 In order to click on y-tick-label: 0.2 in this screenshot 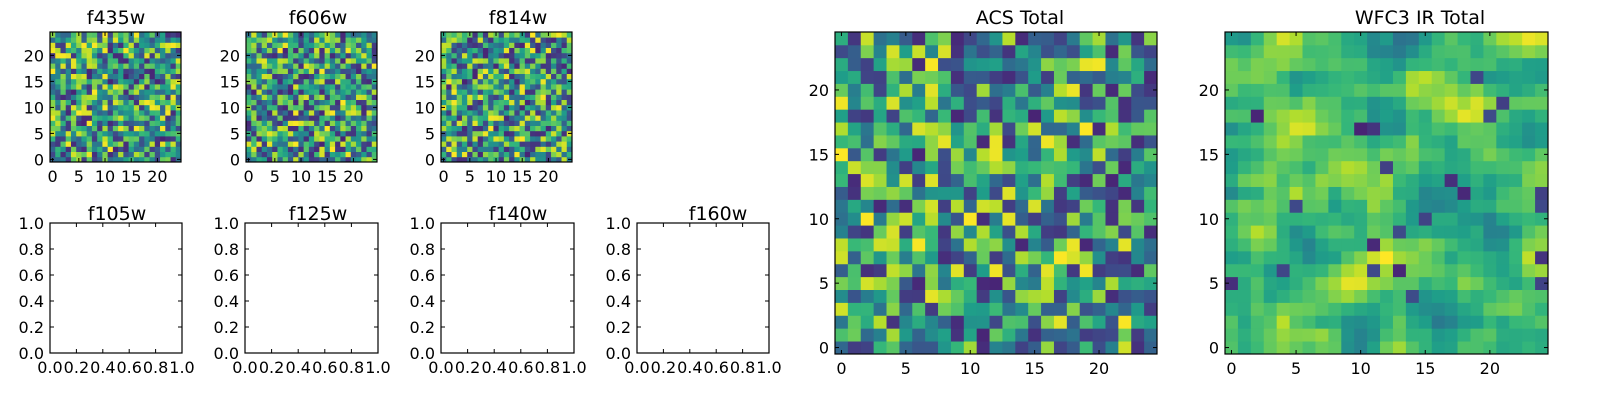, I will do `click(422, 327)`.